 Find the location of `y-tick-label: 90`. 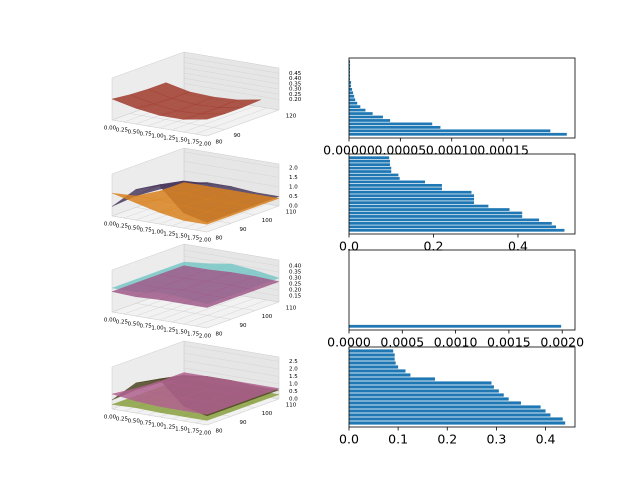

y-tick-label: 90 is located at coordinates (243, 423).